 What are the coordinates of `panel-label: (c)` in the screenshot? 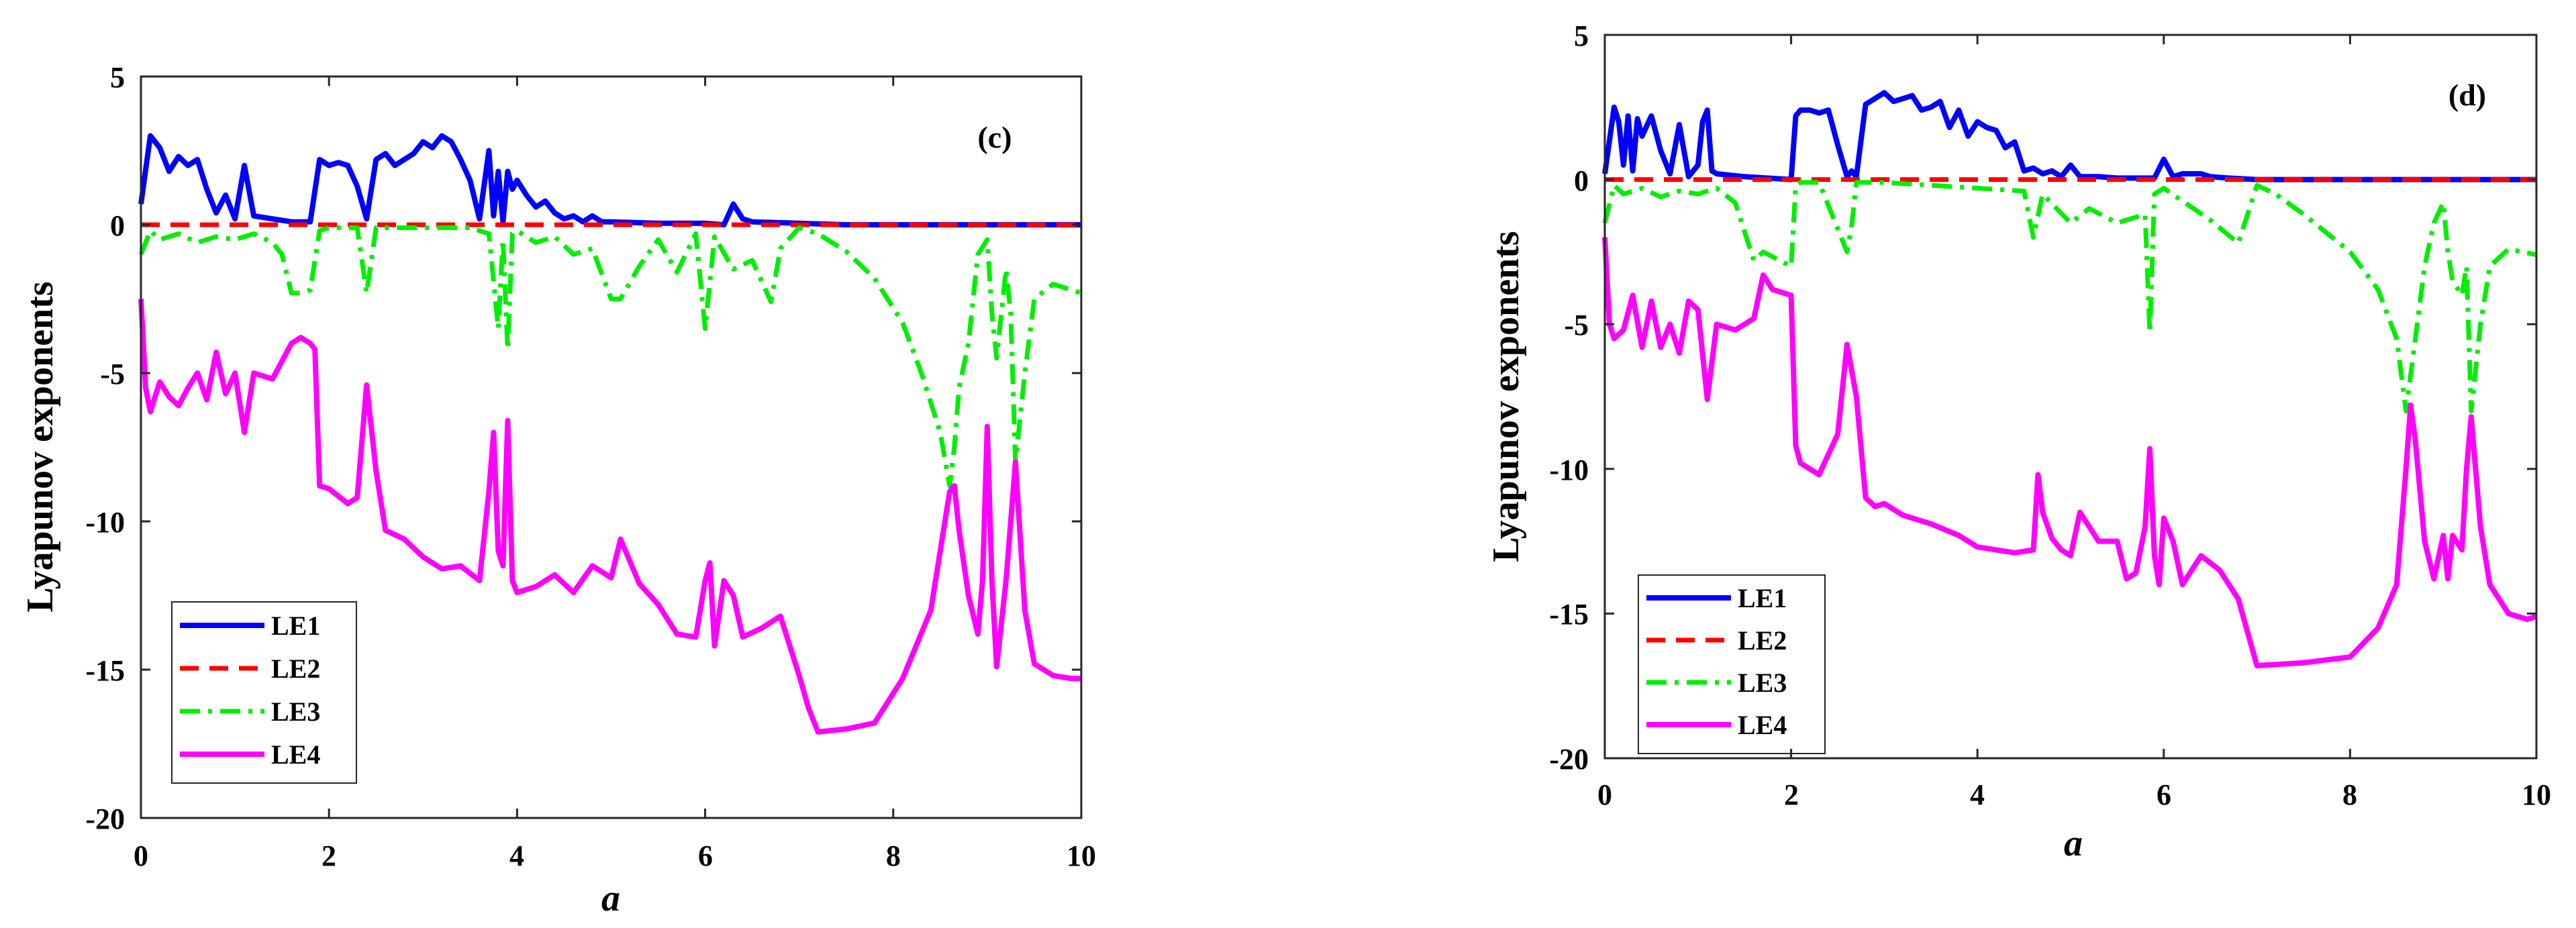 It's located at (994, 137).